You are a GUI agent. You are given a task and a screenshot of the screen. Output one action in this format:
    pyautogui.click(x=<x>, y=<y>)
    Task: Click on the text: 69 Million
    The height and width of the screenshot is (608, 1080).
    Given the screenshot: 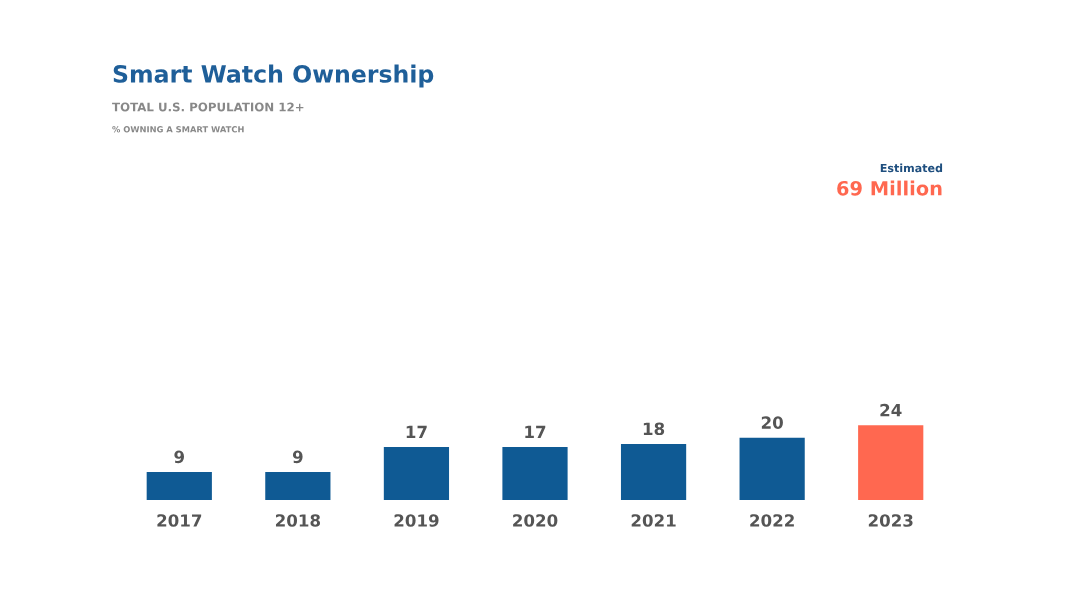 What is the action you would take?
    pyautogui.click(x=889, y=188)
    